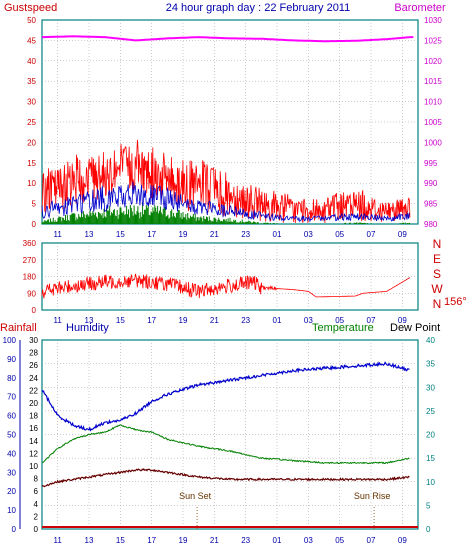  I want to click on humidity-tick-label: 24, so click(33, 378).